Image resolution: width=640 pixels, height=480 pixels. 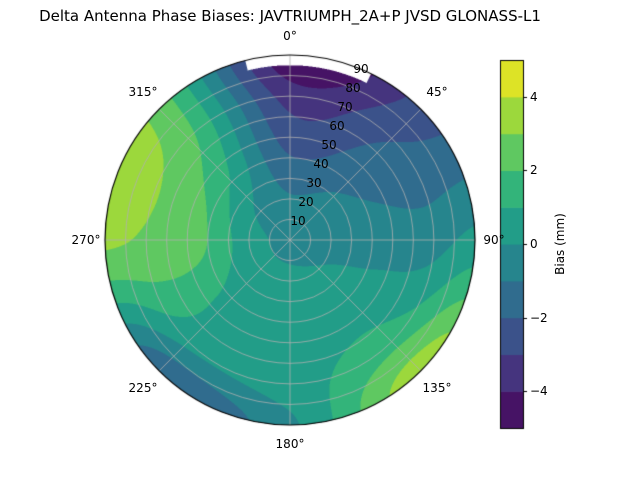 I want to click on azimuth-label-0: 0°, so click(x=290, y=36).